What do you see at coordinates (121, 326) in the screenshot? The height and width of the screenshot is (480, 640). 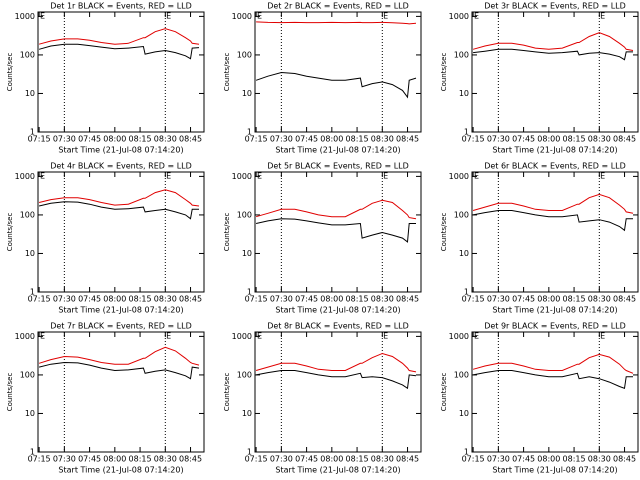 I see `chart-title: Det 7r BLACK = Events, RED = LLD` at bounding box center [121, 326].